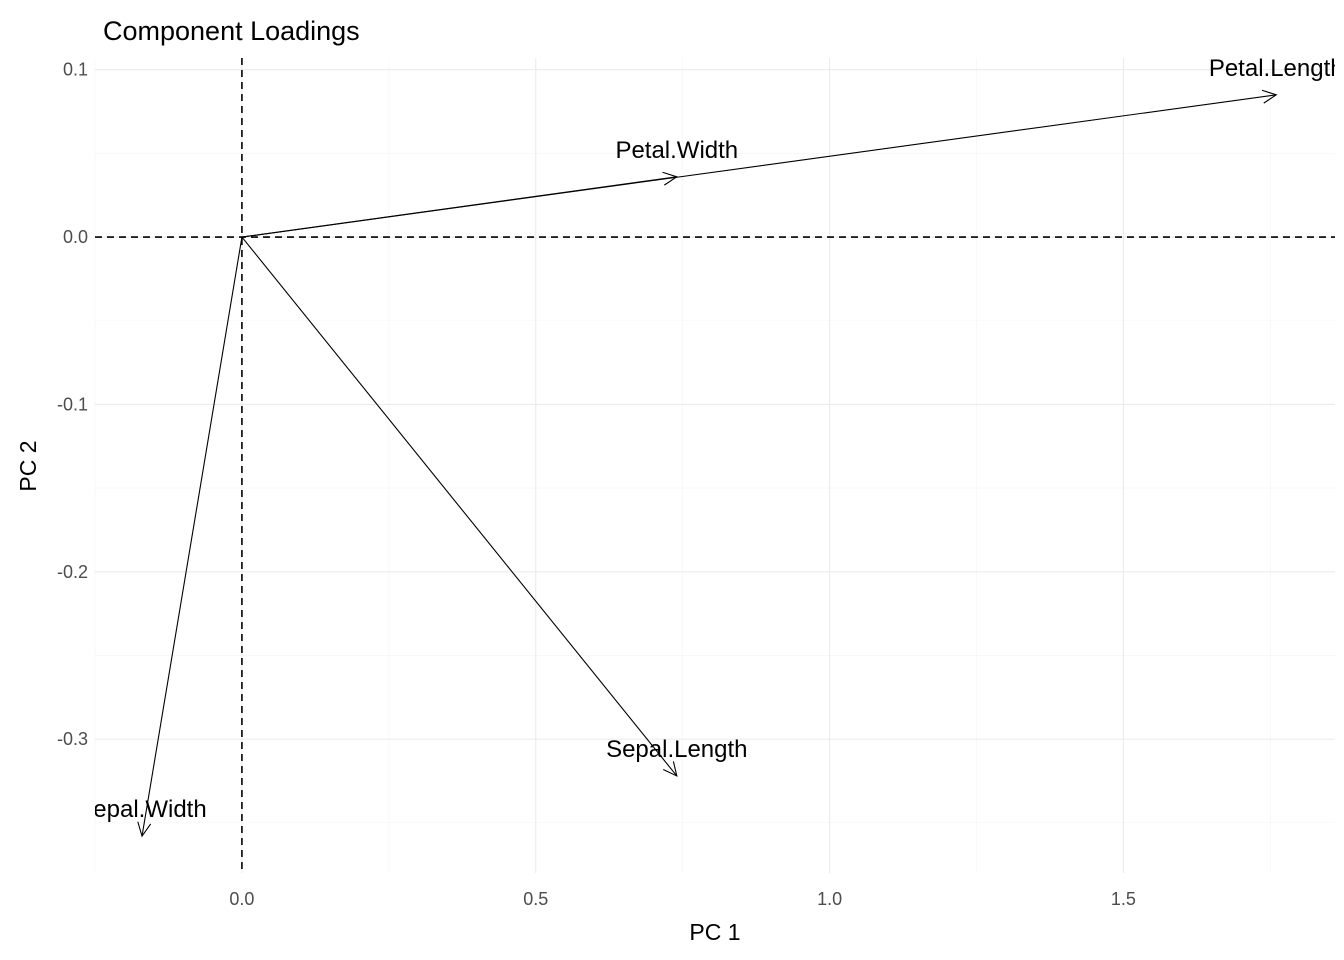  What do you see at coordinates (676, 749) in the screenshot?
I see `vector-label-sepal-length: Sepal.Length` at bounding box center [676, 749].